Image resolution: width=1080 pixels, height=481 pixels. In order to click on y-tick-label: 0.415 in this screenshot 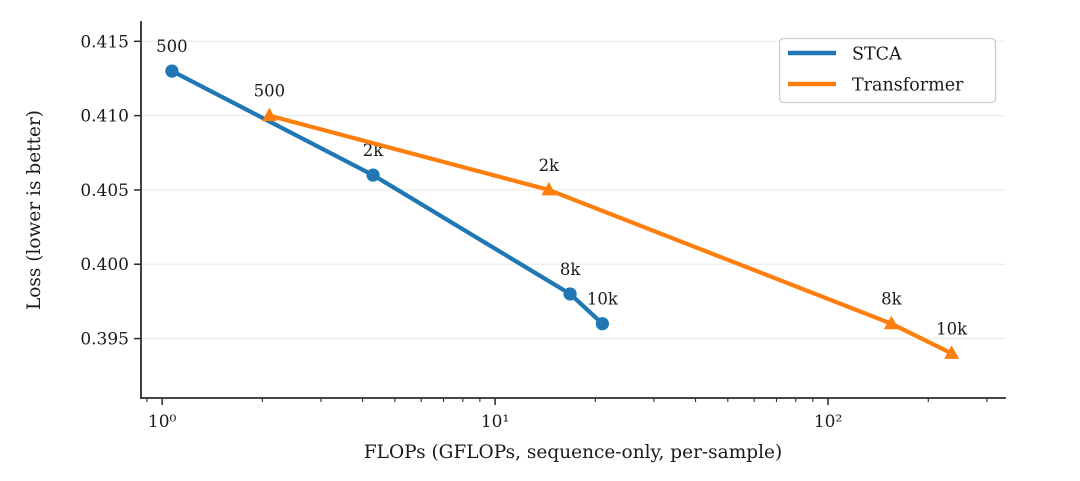, I will do `click(104, 42)`.